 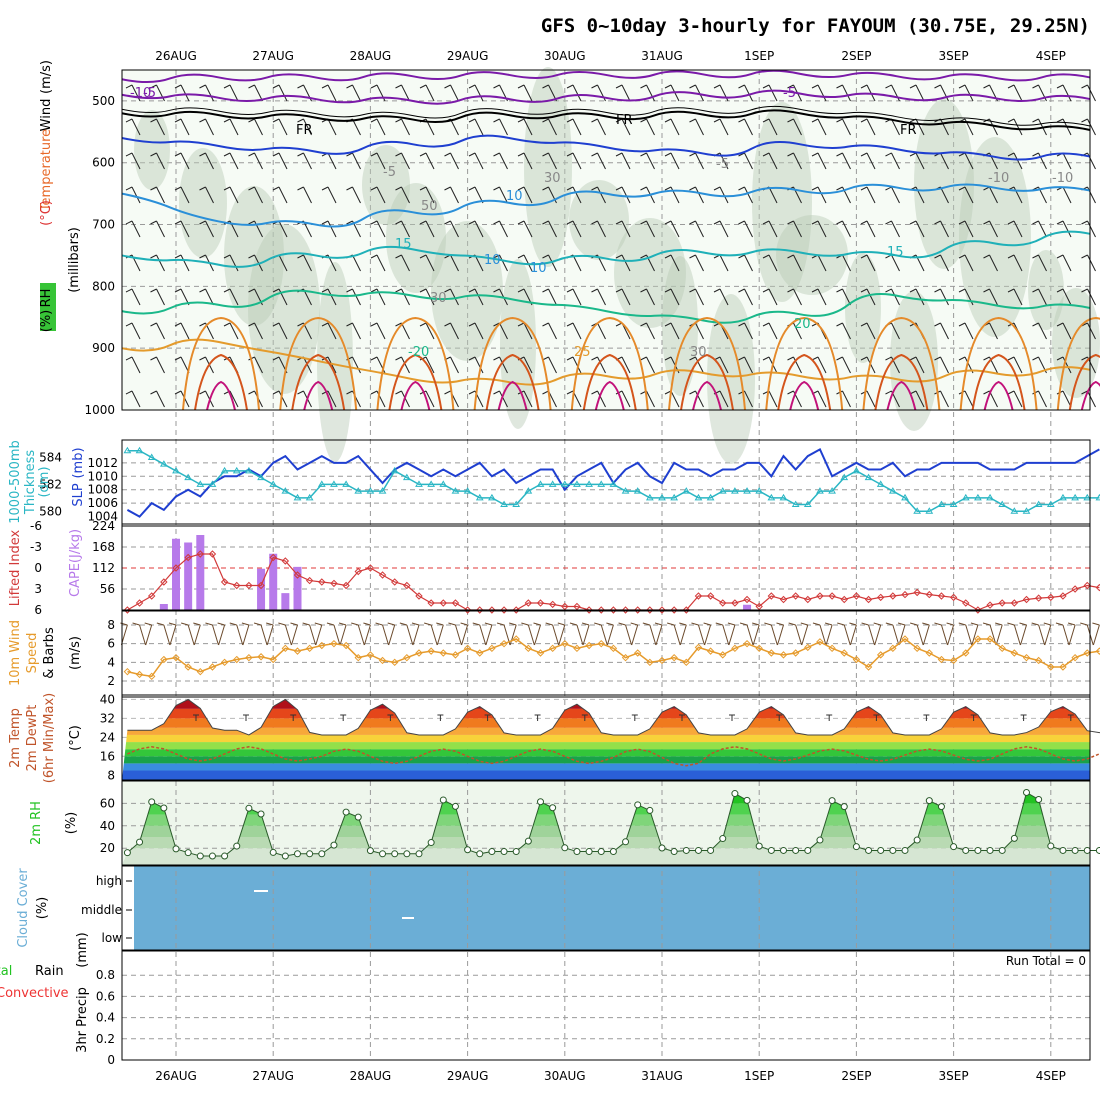 I want to click on slp-tick: 1006, so click(x=102, y=503).